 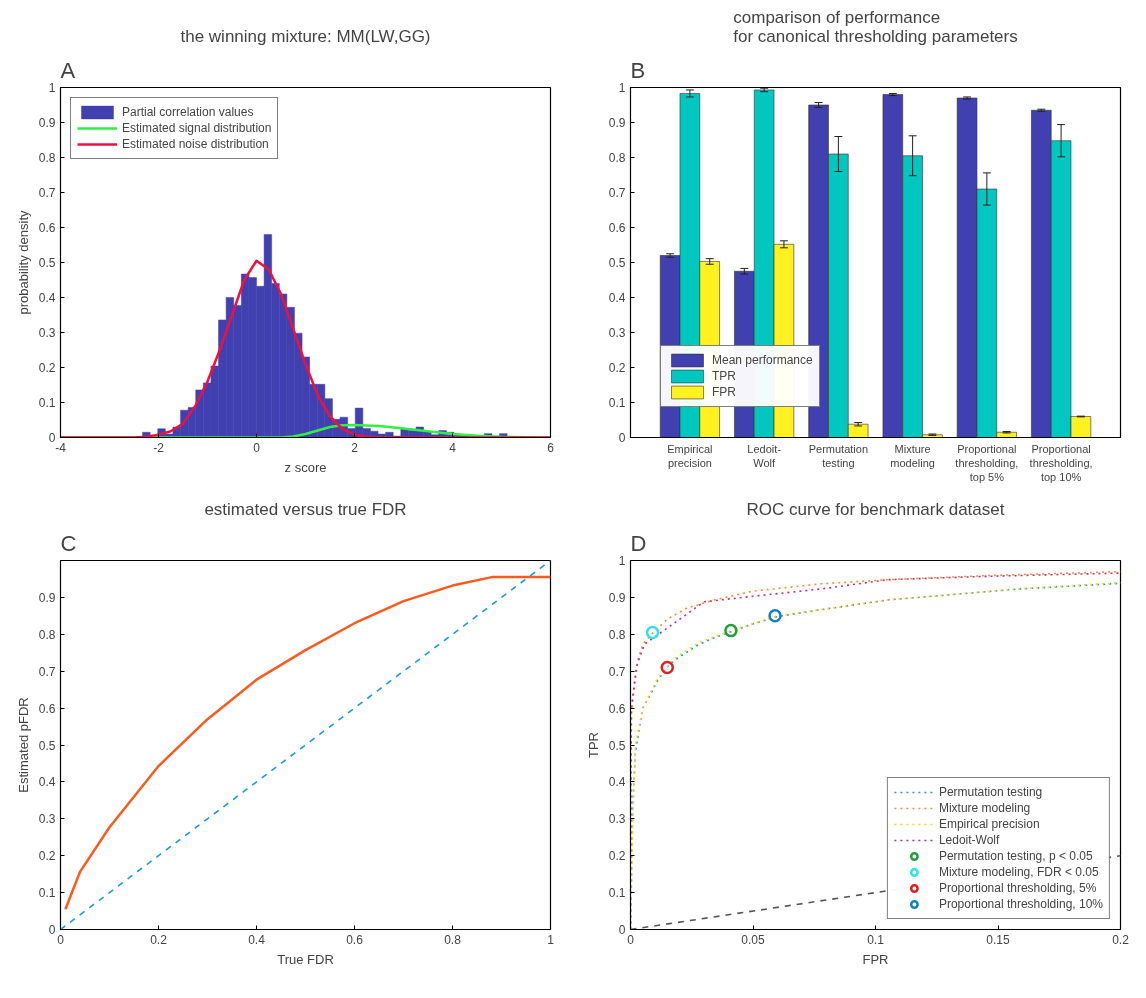 What do you see at coordinates (875, 959) in the screenshot?
I see `x-axis-title: FPR` at bounding box center [875, 959].